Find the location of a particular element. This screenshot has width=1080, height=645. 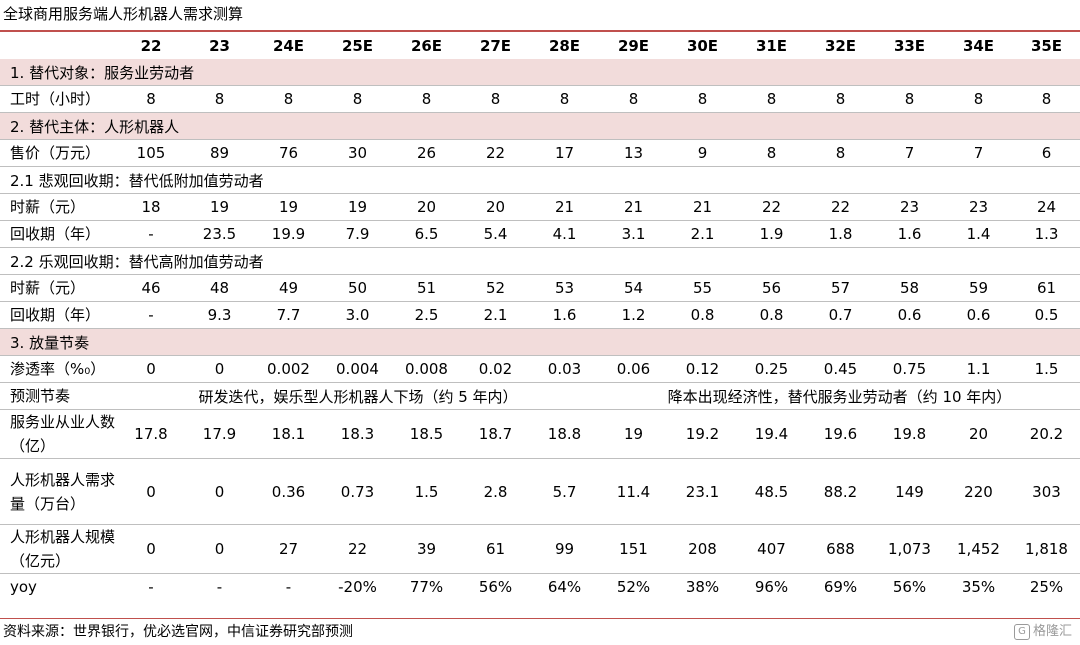

table-cell: 19.8 is located at coordinates (909, 434).